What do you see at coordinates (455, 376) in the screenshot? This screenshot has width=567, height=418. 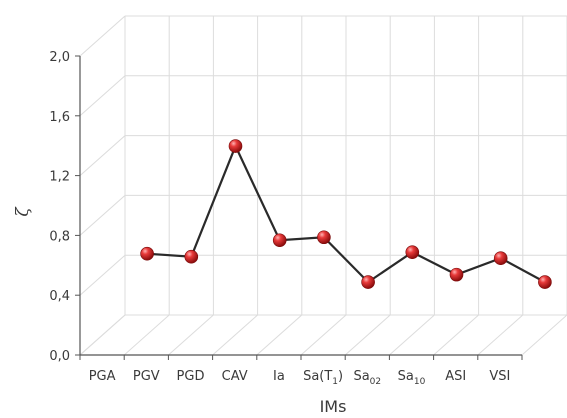 I see `x-tick-label: ASI` at bounding box center [455, 376].